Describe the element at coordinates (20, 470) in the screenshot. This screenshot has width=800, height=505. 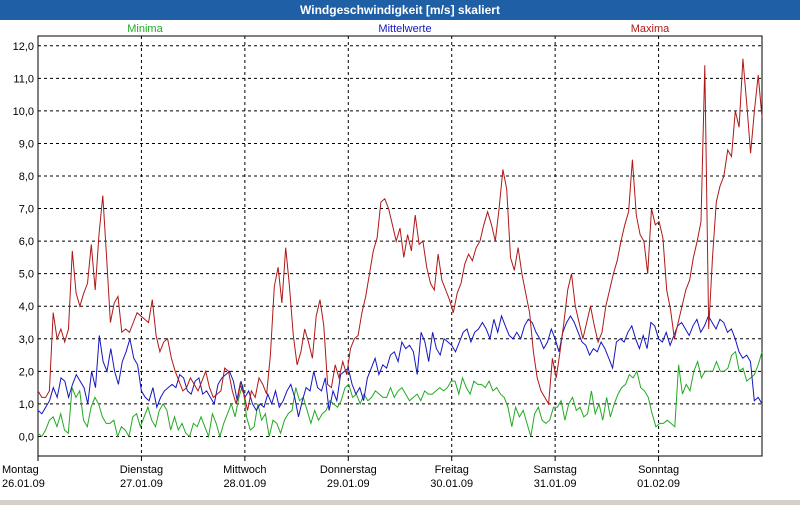
I see `x-tick-weekday: Montag` at that location.